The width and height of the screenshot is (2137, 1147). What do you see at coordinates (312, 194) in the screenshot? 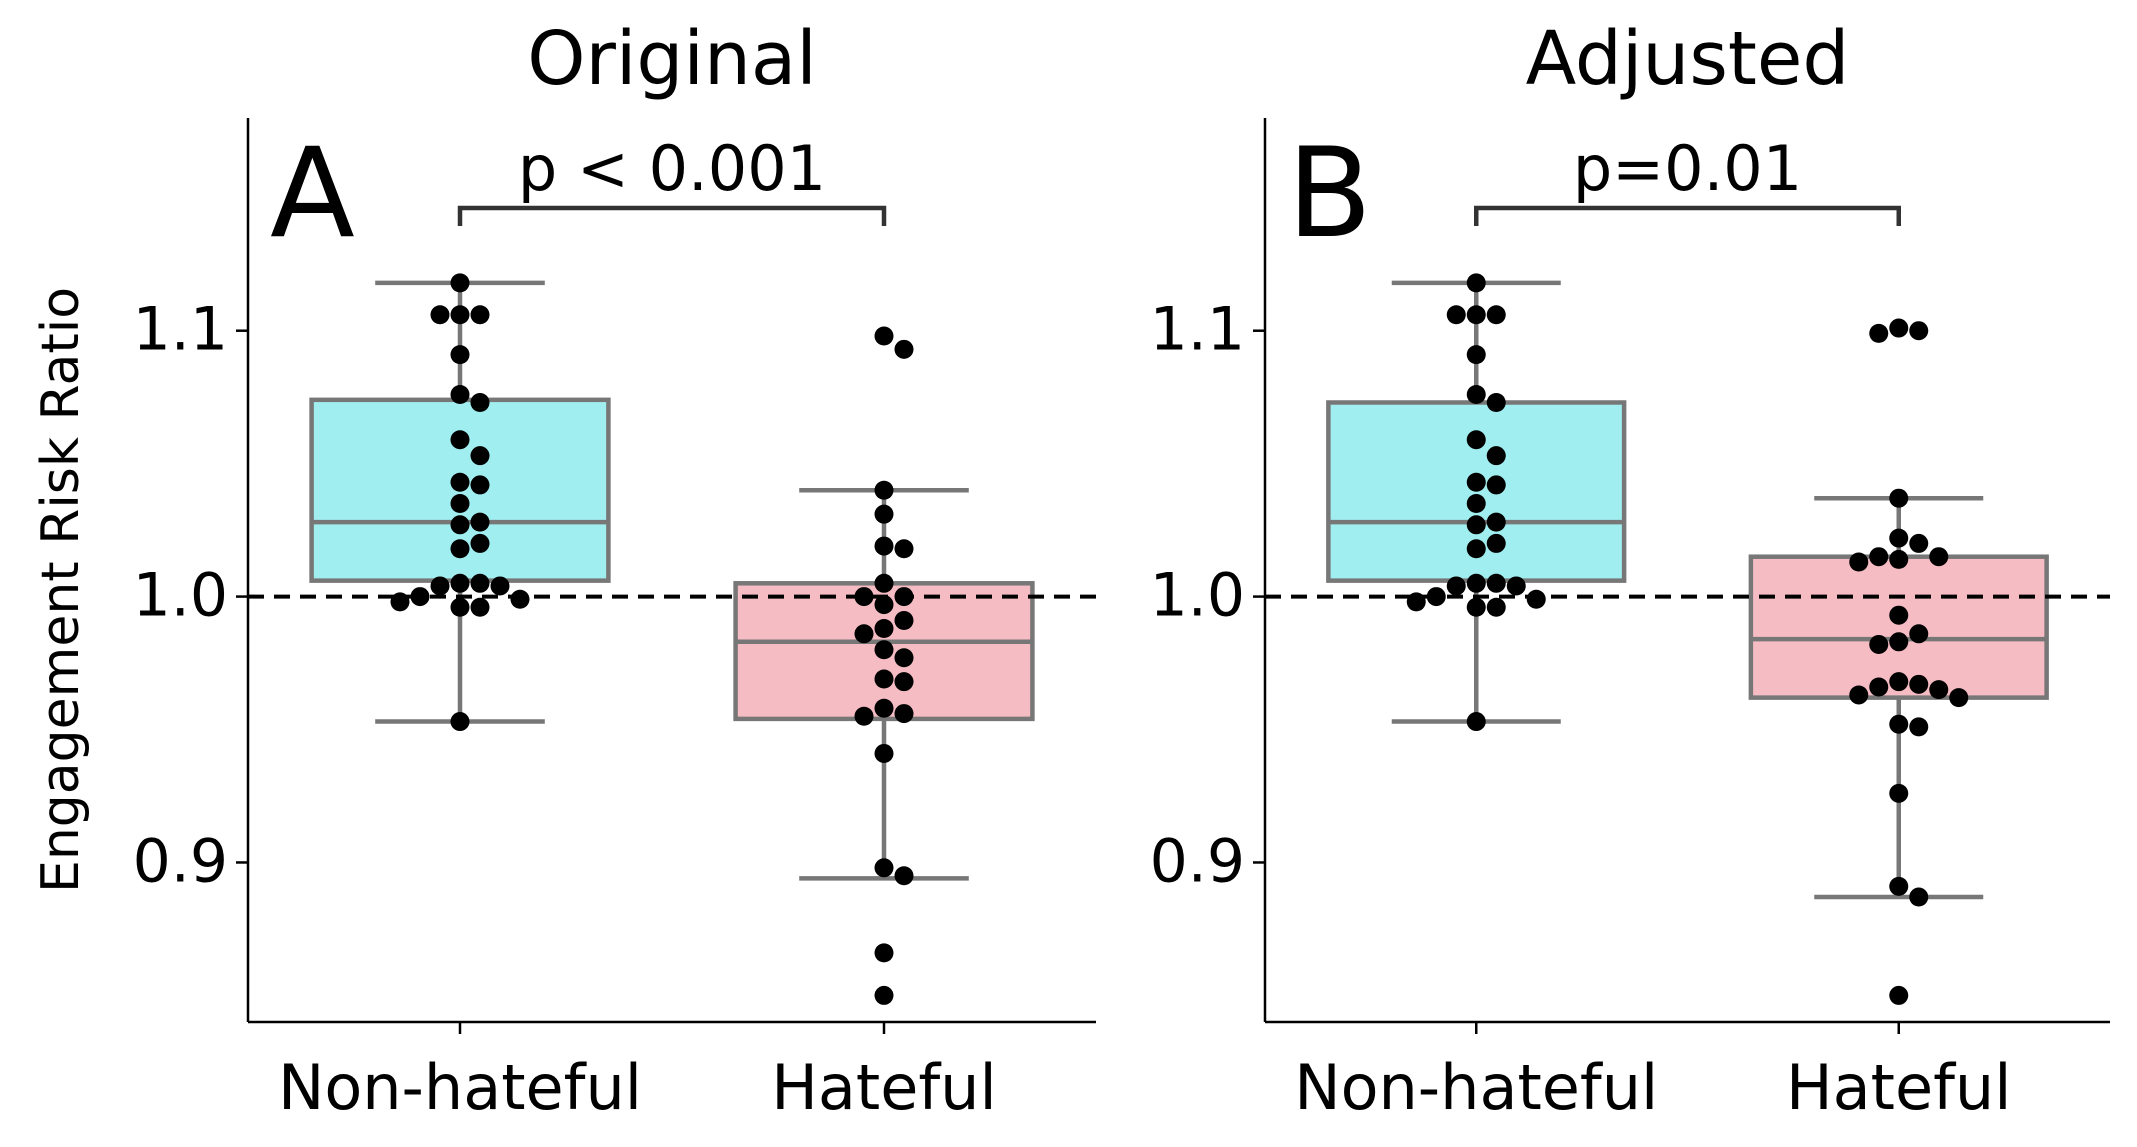
I see `panel-letter: A` at bounding box center [312, 194].